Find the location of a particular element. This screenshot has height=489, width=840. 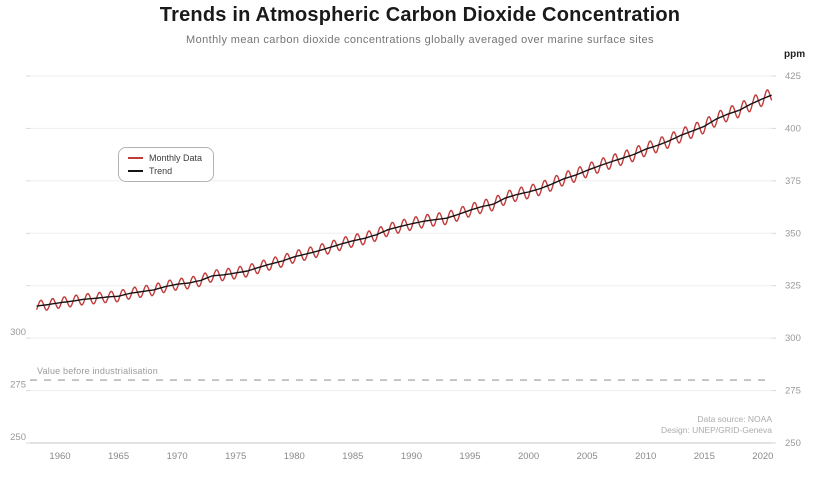

y-tick-label-right: 325 is located at coordinates (793, 286).